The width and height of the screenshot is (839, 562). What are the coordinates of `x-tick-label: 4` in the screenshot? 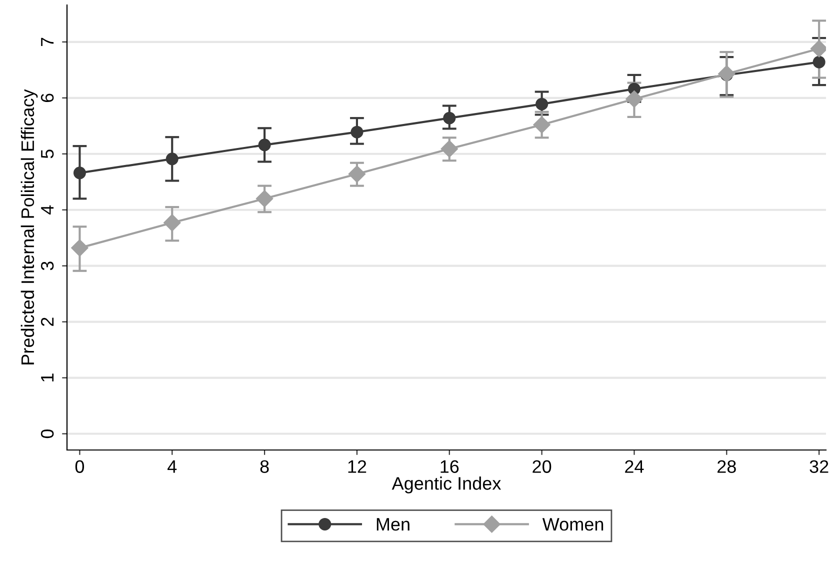 It's located at (172, 466).